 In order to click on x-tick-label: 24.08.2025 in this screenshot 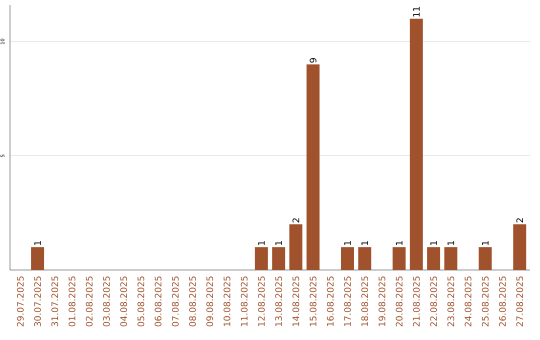, I will do `click(468, 301)`.